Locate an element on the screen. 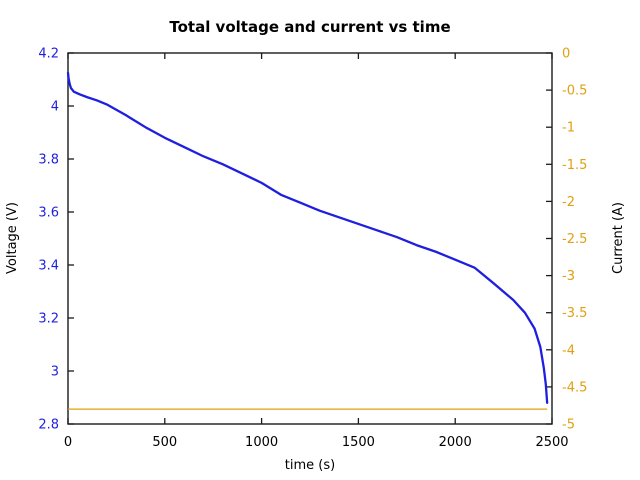 The height and width of the screenshot is (480, 640). x-axis-label: time (s) is located at coordinates (310, 465).